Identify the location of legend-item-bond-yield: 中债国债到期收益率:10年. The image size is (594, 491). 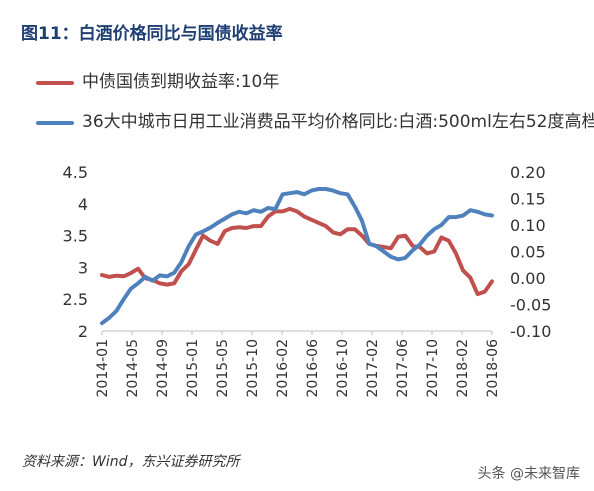
(315, 81).